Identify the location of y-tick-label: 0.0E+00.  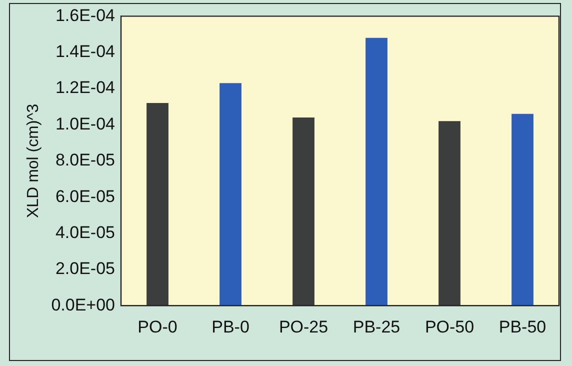
(83, 304).